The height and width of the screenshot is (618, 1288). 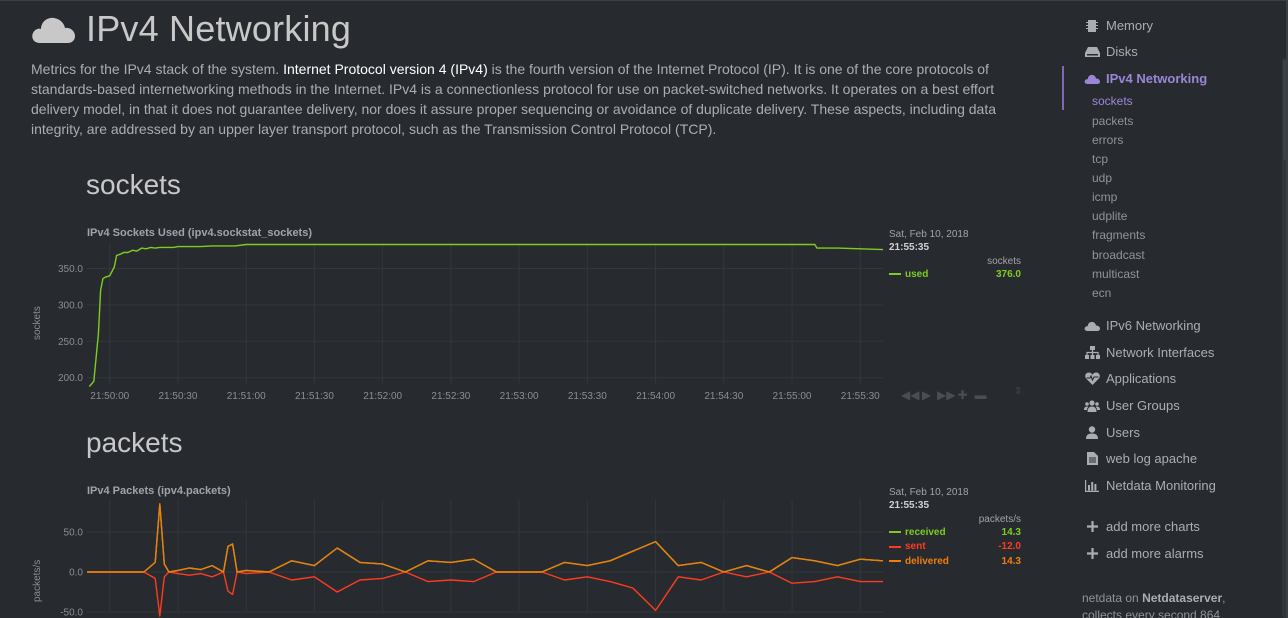 I want to click on x-tick-label: 21:54:30, so click(x=723, y=396).